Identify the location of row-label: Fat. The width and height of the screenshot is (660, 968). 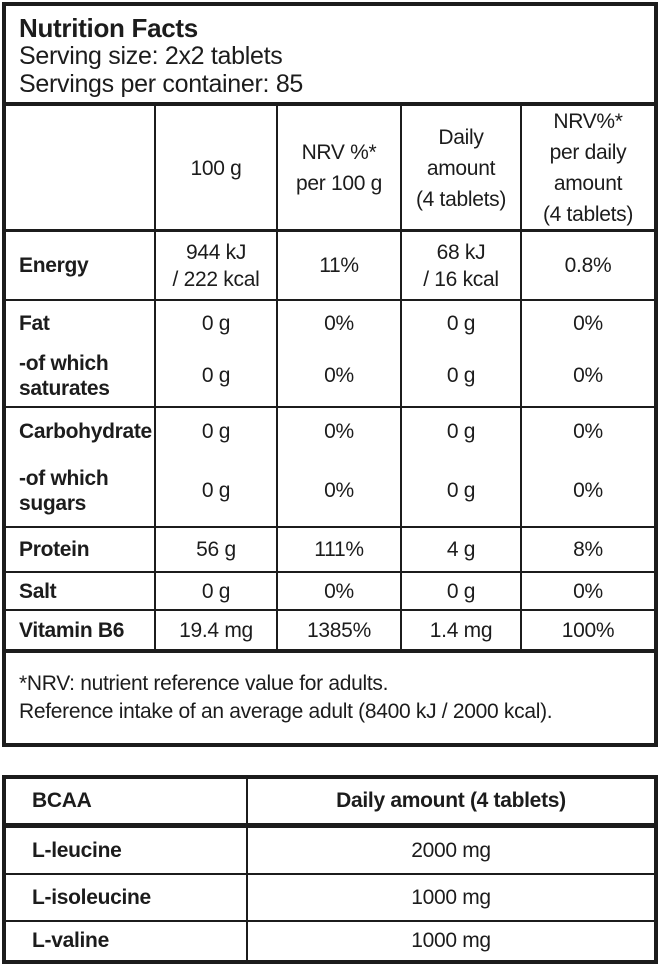
(81, 323).